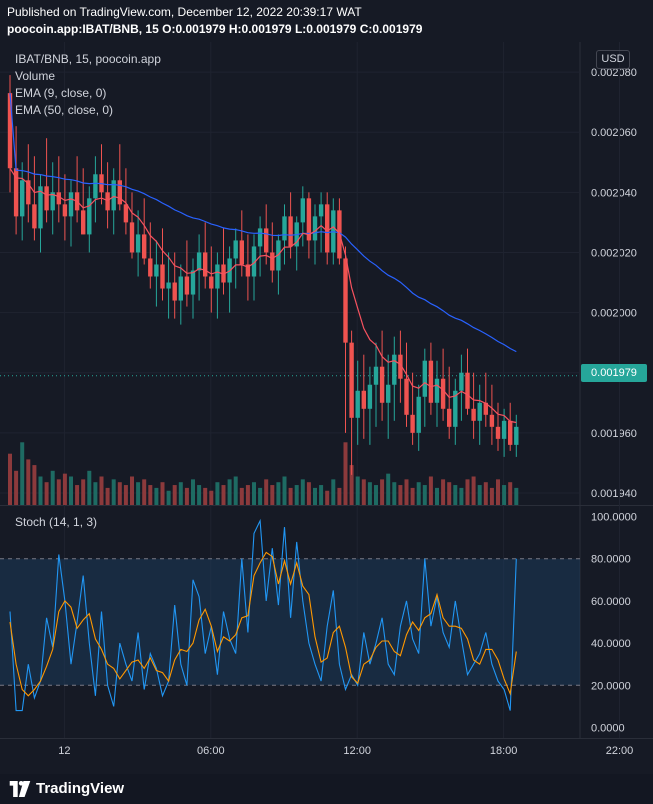 This screenshot has width=653, height=804. Describe the element at coordinates (608, 728) in the screenshot. I see `stoch-tick-label: 0.0000` at that location.